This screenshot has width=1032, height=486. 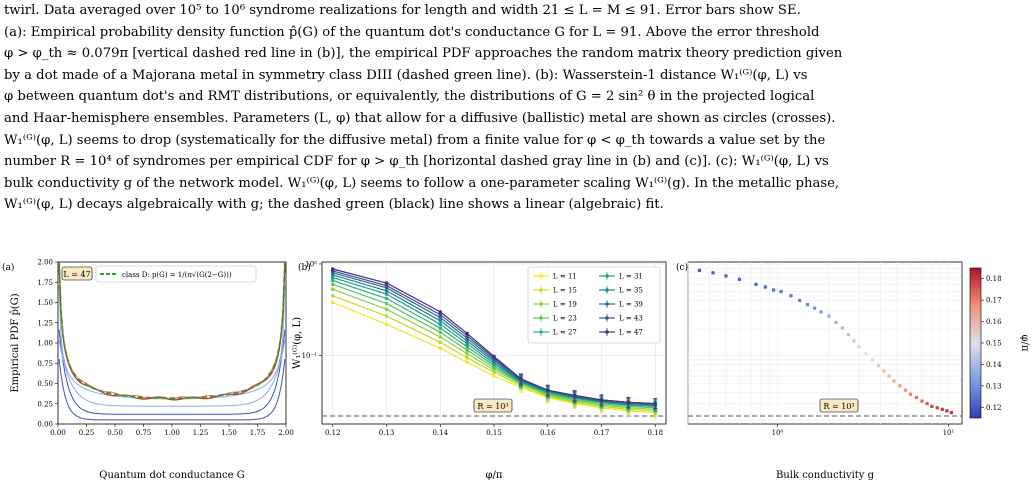 I want to click on panel-a-ylabel: Empirical PDF p̂(G), so click(x=15, y=342).